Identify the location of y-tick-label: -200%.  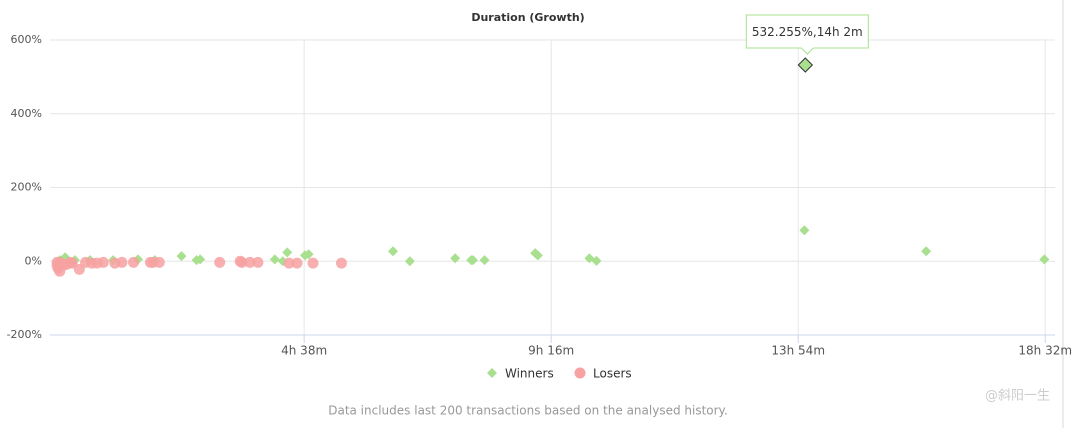
(24, 334).